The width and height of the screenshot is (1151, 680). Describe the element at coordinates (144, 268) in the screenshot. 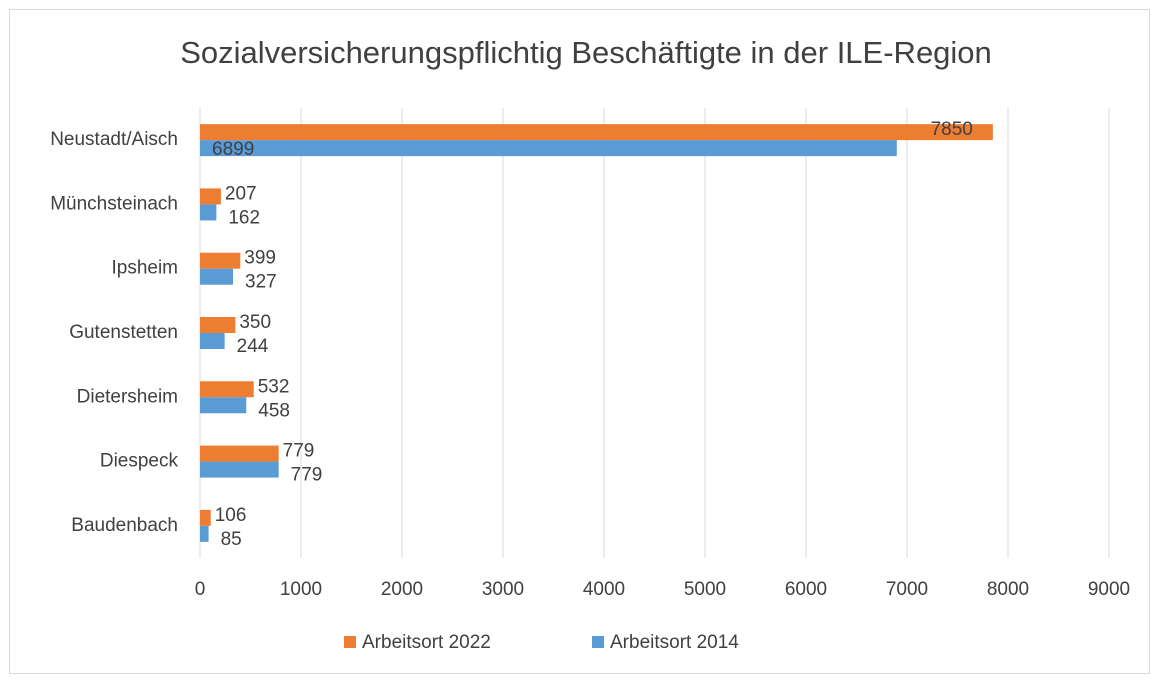

I see `y-tick-label: Ipsheim` at that location.